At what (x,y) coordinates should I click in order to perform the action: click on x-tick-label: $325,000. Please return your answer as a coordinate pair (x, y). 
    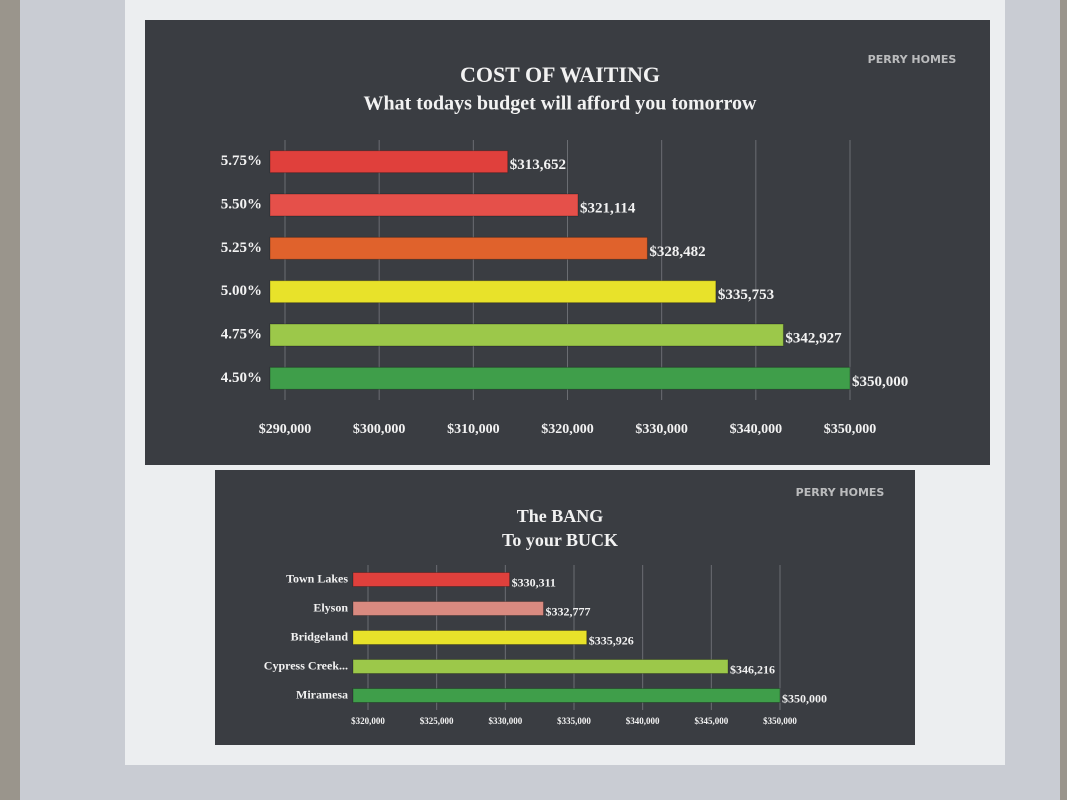
    Looking at the image, I should click on (437, 721).